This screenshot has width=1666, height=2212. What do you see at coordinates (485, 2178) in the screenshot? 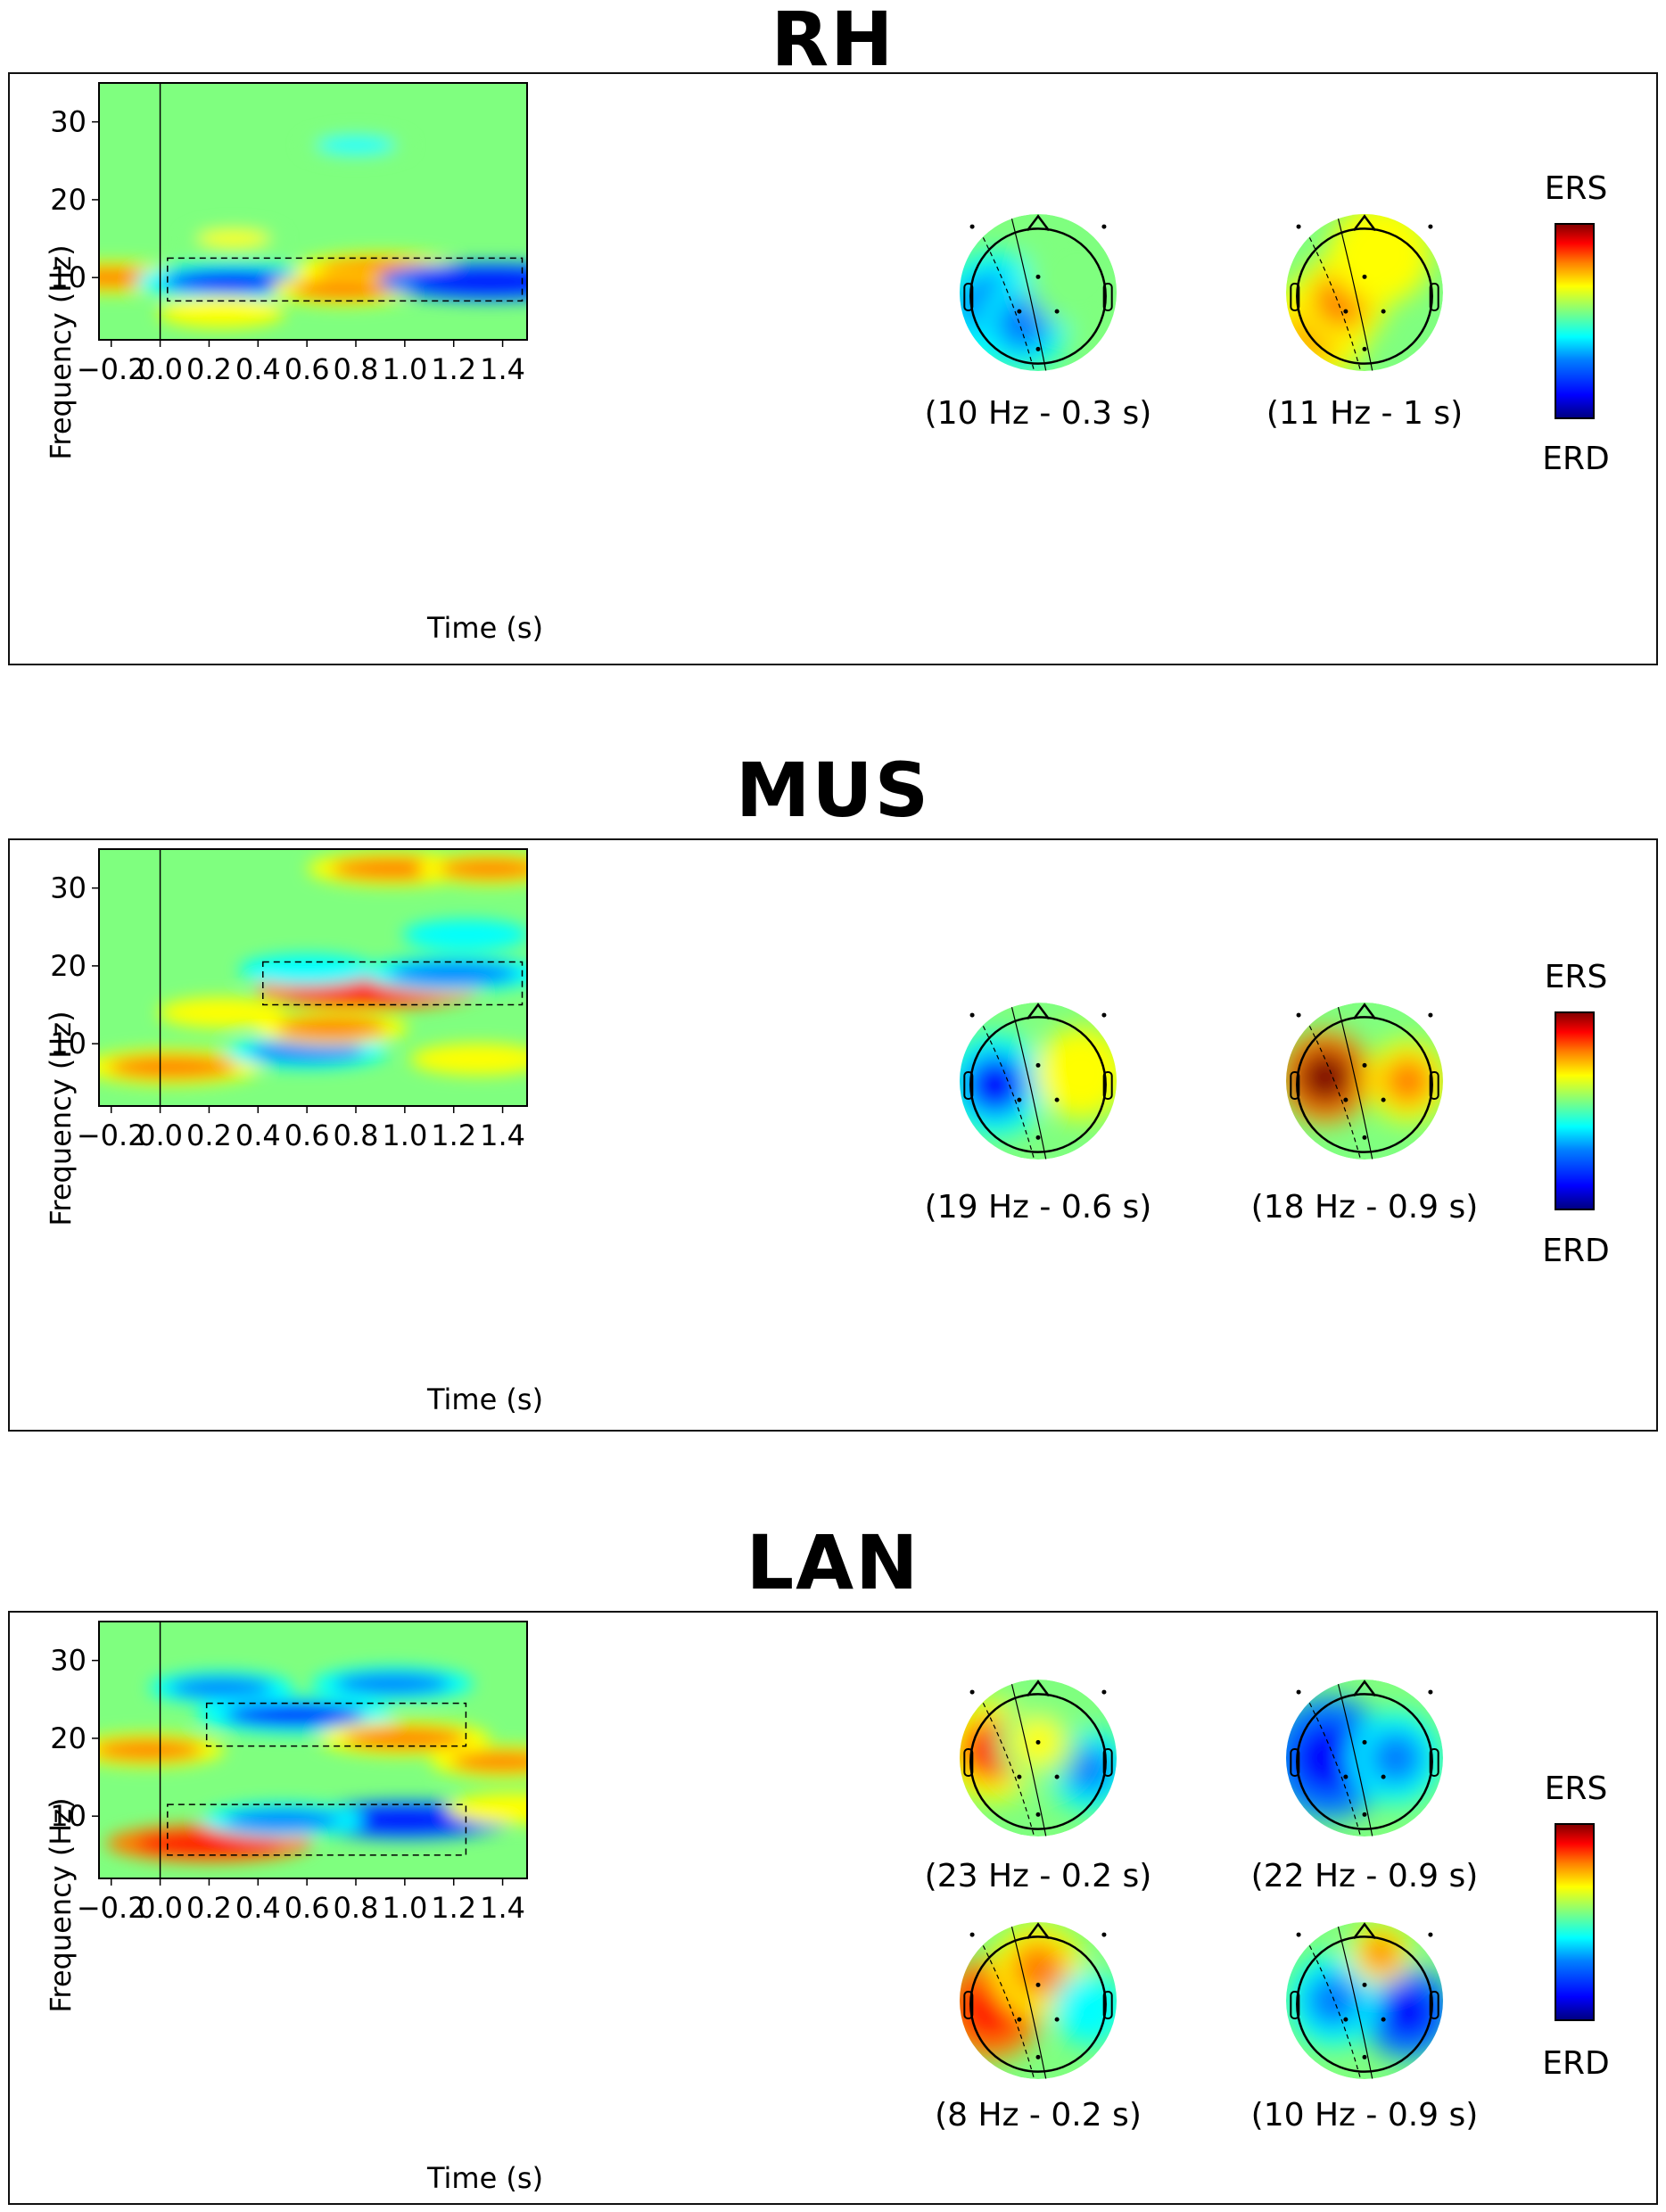
I see `x-axis-label: Time (s)` at bounding box center [485, 2178].